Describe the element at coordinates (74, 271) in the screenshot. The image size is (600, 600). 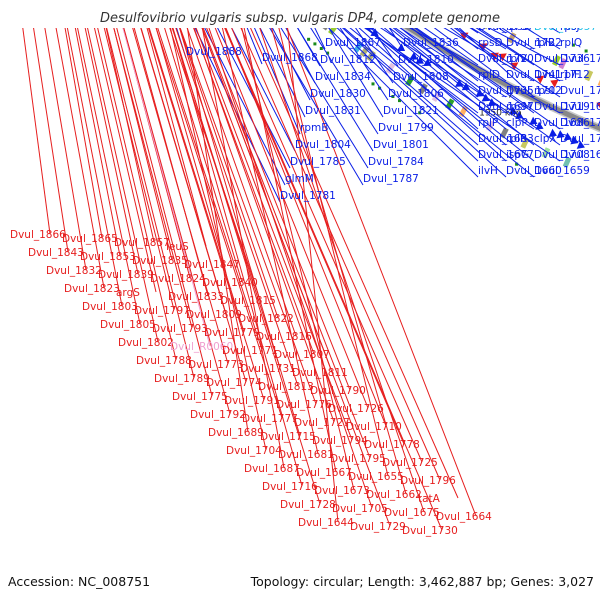
I see `reverse-gene-label: Dvul_1832` at that location.